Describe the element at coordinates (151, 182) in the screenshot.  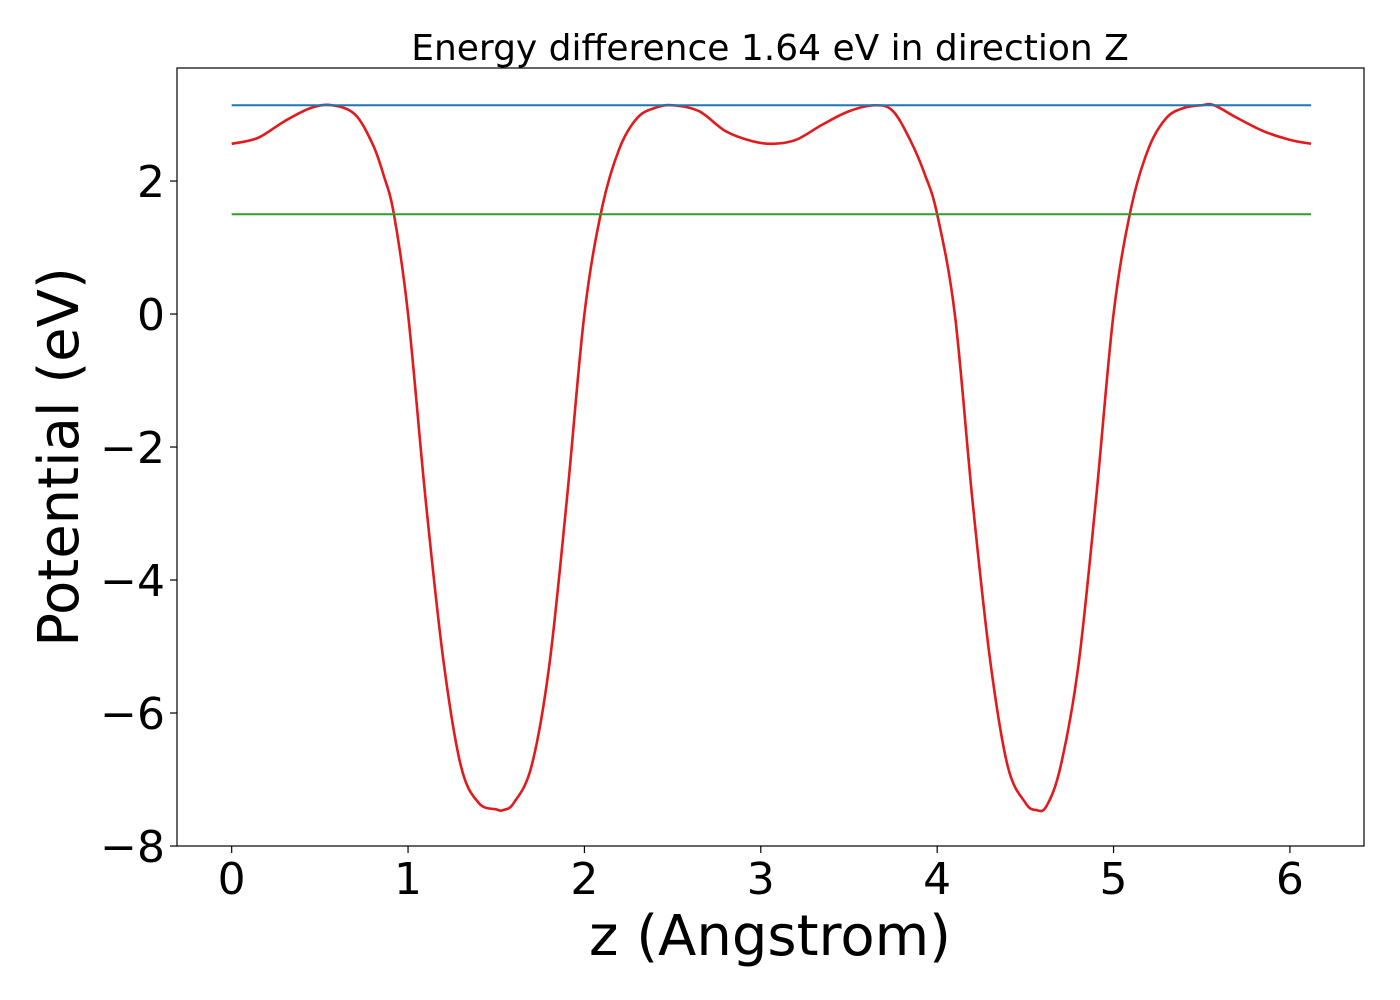
I see `y-tick-label: 2` at that location.